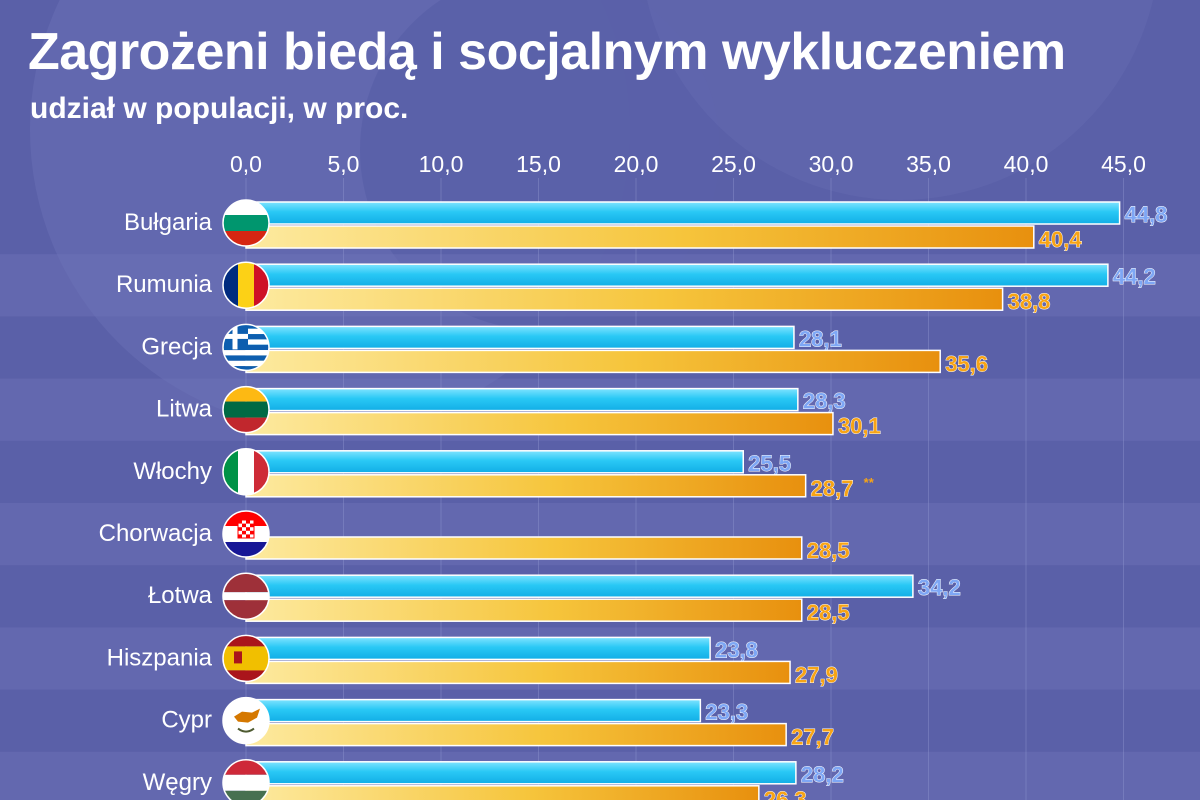 The width and height of the screenshot is (1200, 800). Describe the element at coordinates (246, 347) in the screenshot. I see `greece-flag` at that location.